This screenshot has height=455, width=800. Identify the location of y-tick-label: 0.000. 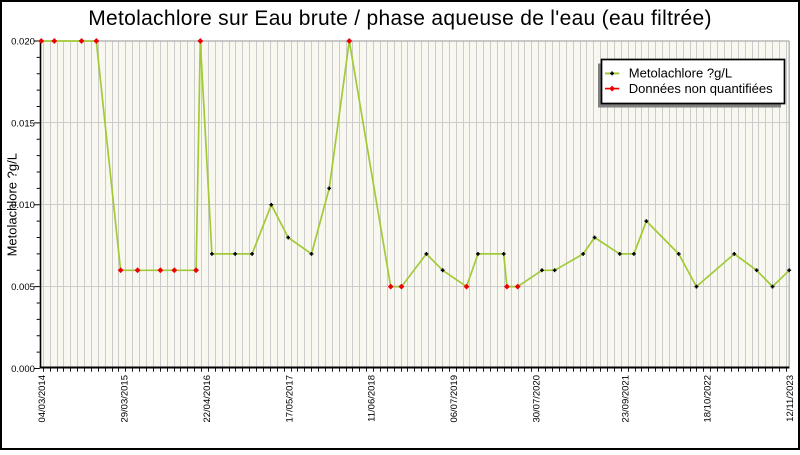
(23, 369).